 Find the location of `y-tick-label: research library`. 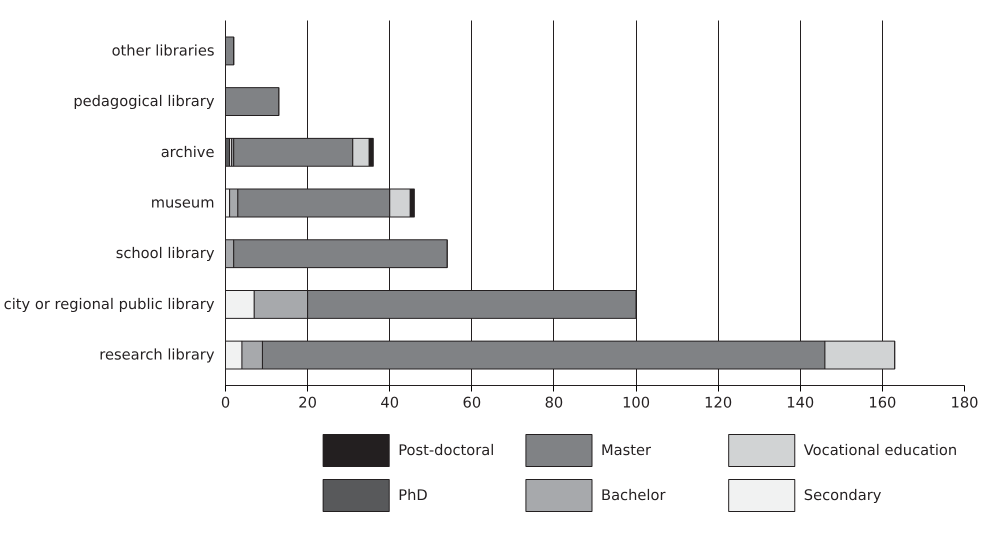

y-tick-label: research library is located at coordinates (157, 355).